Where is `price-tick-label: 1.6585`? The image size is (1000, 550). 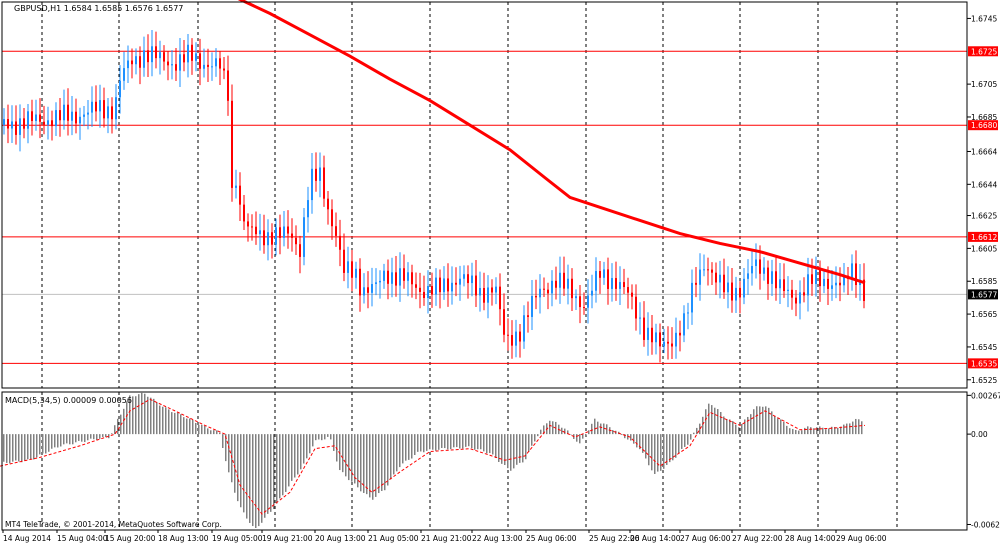 price-tick-label: 1.6585 is located at coordinates (984, 281).